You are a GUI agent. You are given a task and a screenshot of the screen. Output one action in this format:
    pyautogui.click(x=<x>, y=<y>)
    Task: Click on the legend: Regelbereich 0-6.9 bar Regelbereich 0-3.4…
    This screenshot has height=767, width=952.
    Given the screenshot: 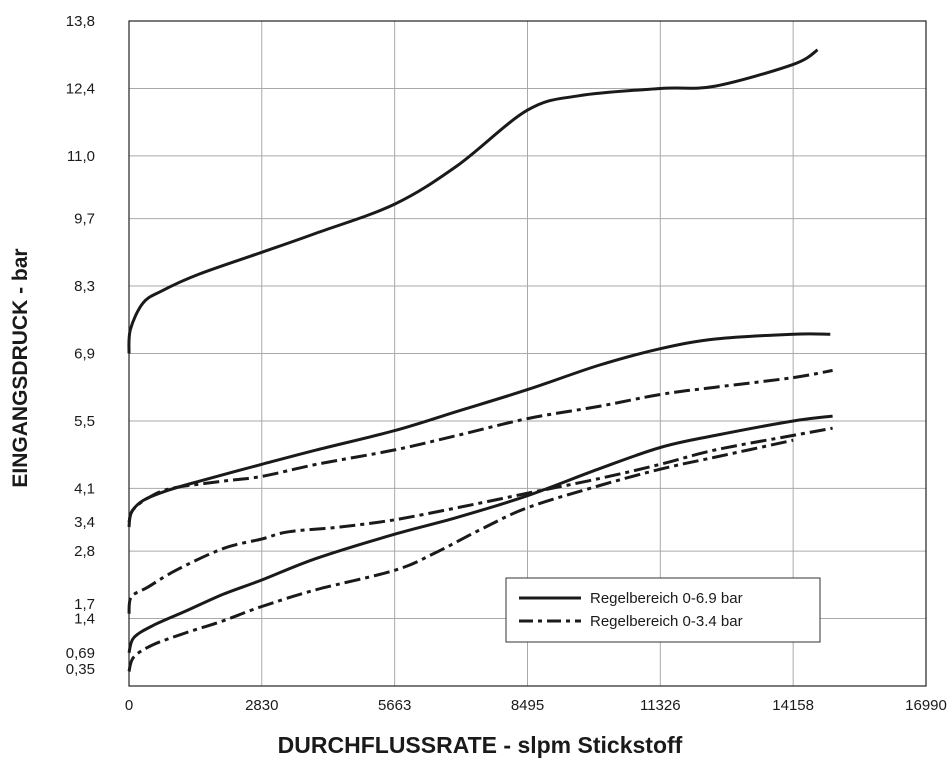 What is the action you would take?
    pyautogui.click(x=663, y=610)
    